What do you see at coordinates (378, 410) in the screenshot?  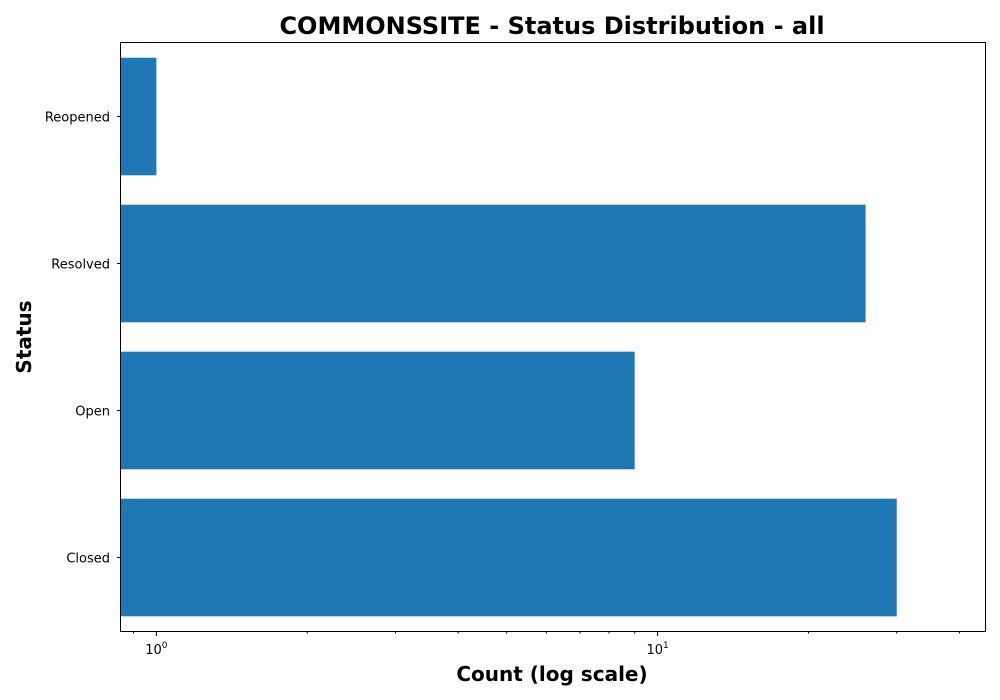 I see `bar-open` at bounding box center [378, 410].